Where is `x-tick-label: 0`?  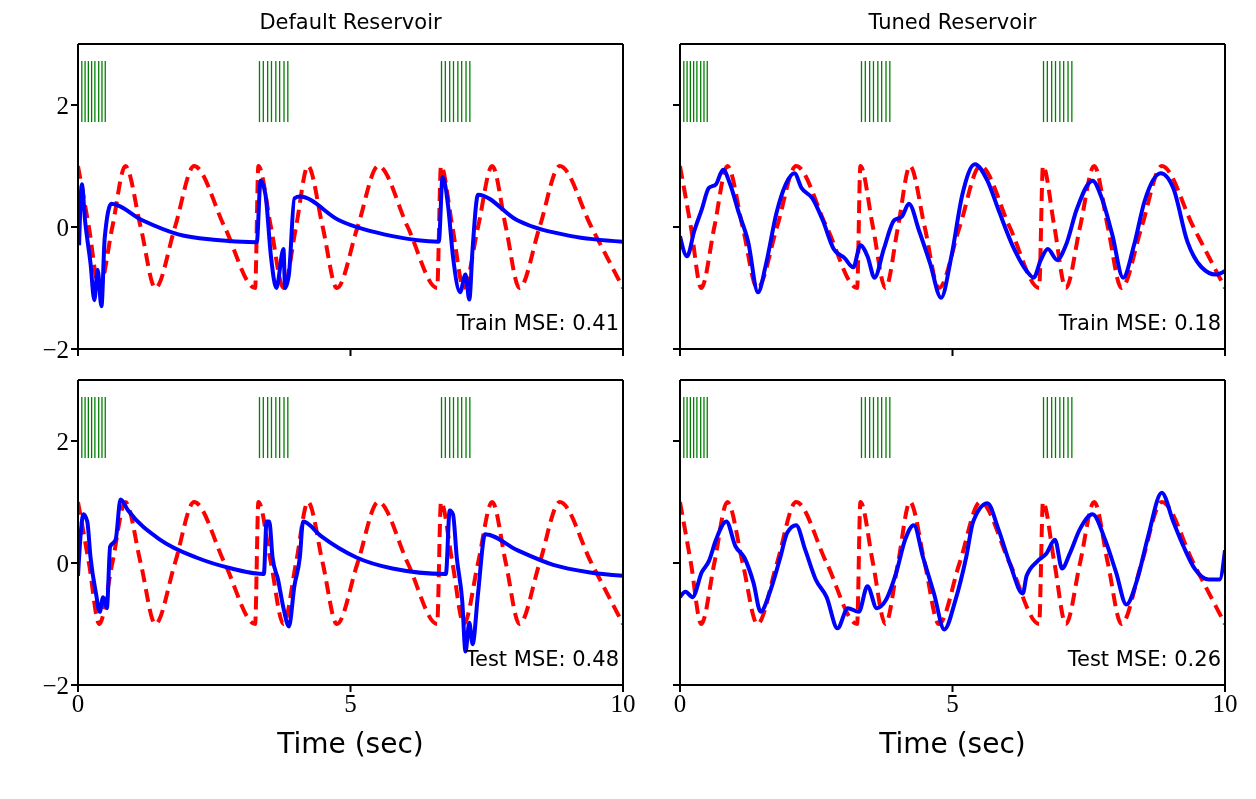 x-tick-label: 0 is located at coordinates (680, 703).